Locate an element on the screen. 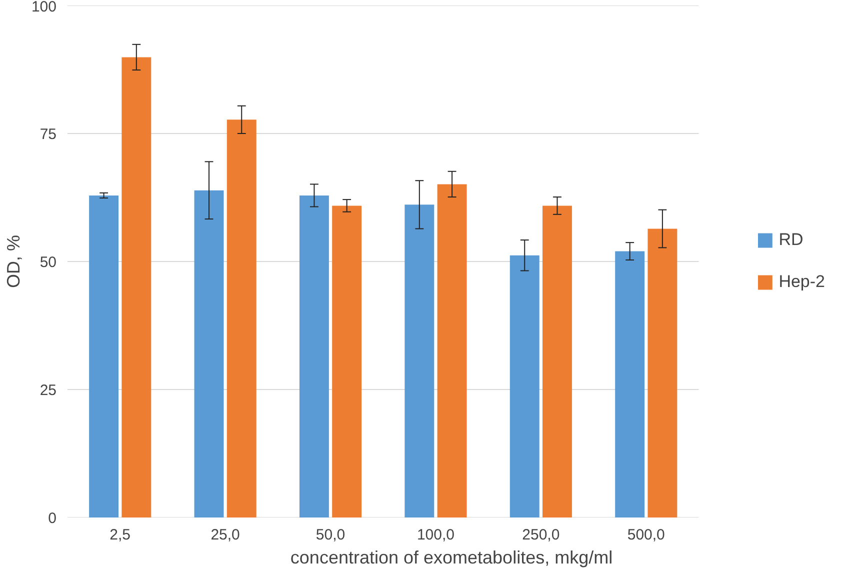 This screenshot has width=848, height=579. y-tick-label: 75 is located at coordinates (48, 134).